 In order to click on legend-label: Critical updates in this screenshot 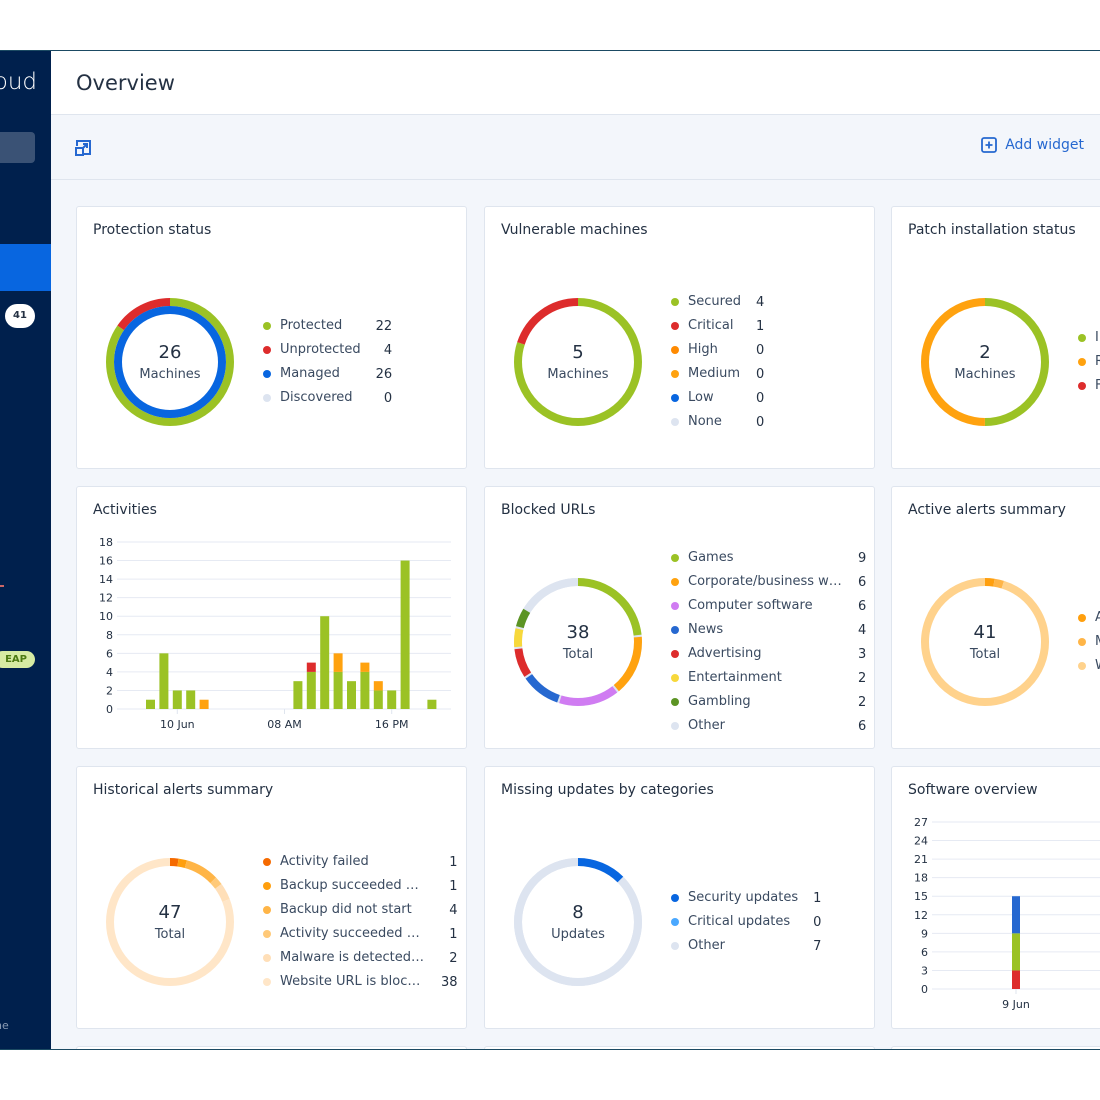, I will do `click(739, 921)`.